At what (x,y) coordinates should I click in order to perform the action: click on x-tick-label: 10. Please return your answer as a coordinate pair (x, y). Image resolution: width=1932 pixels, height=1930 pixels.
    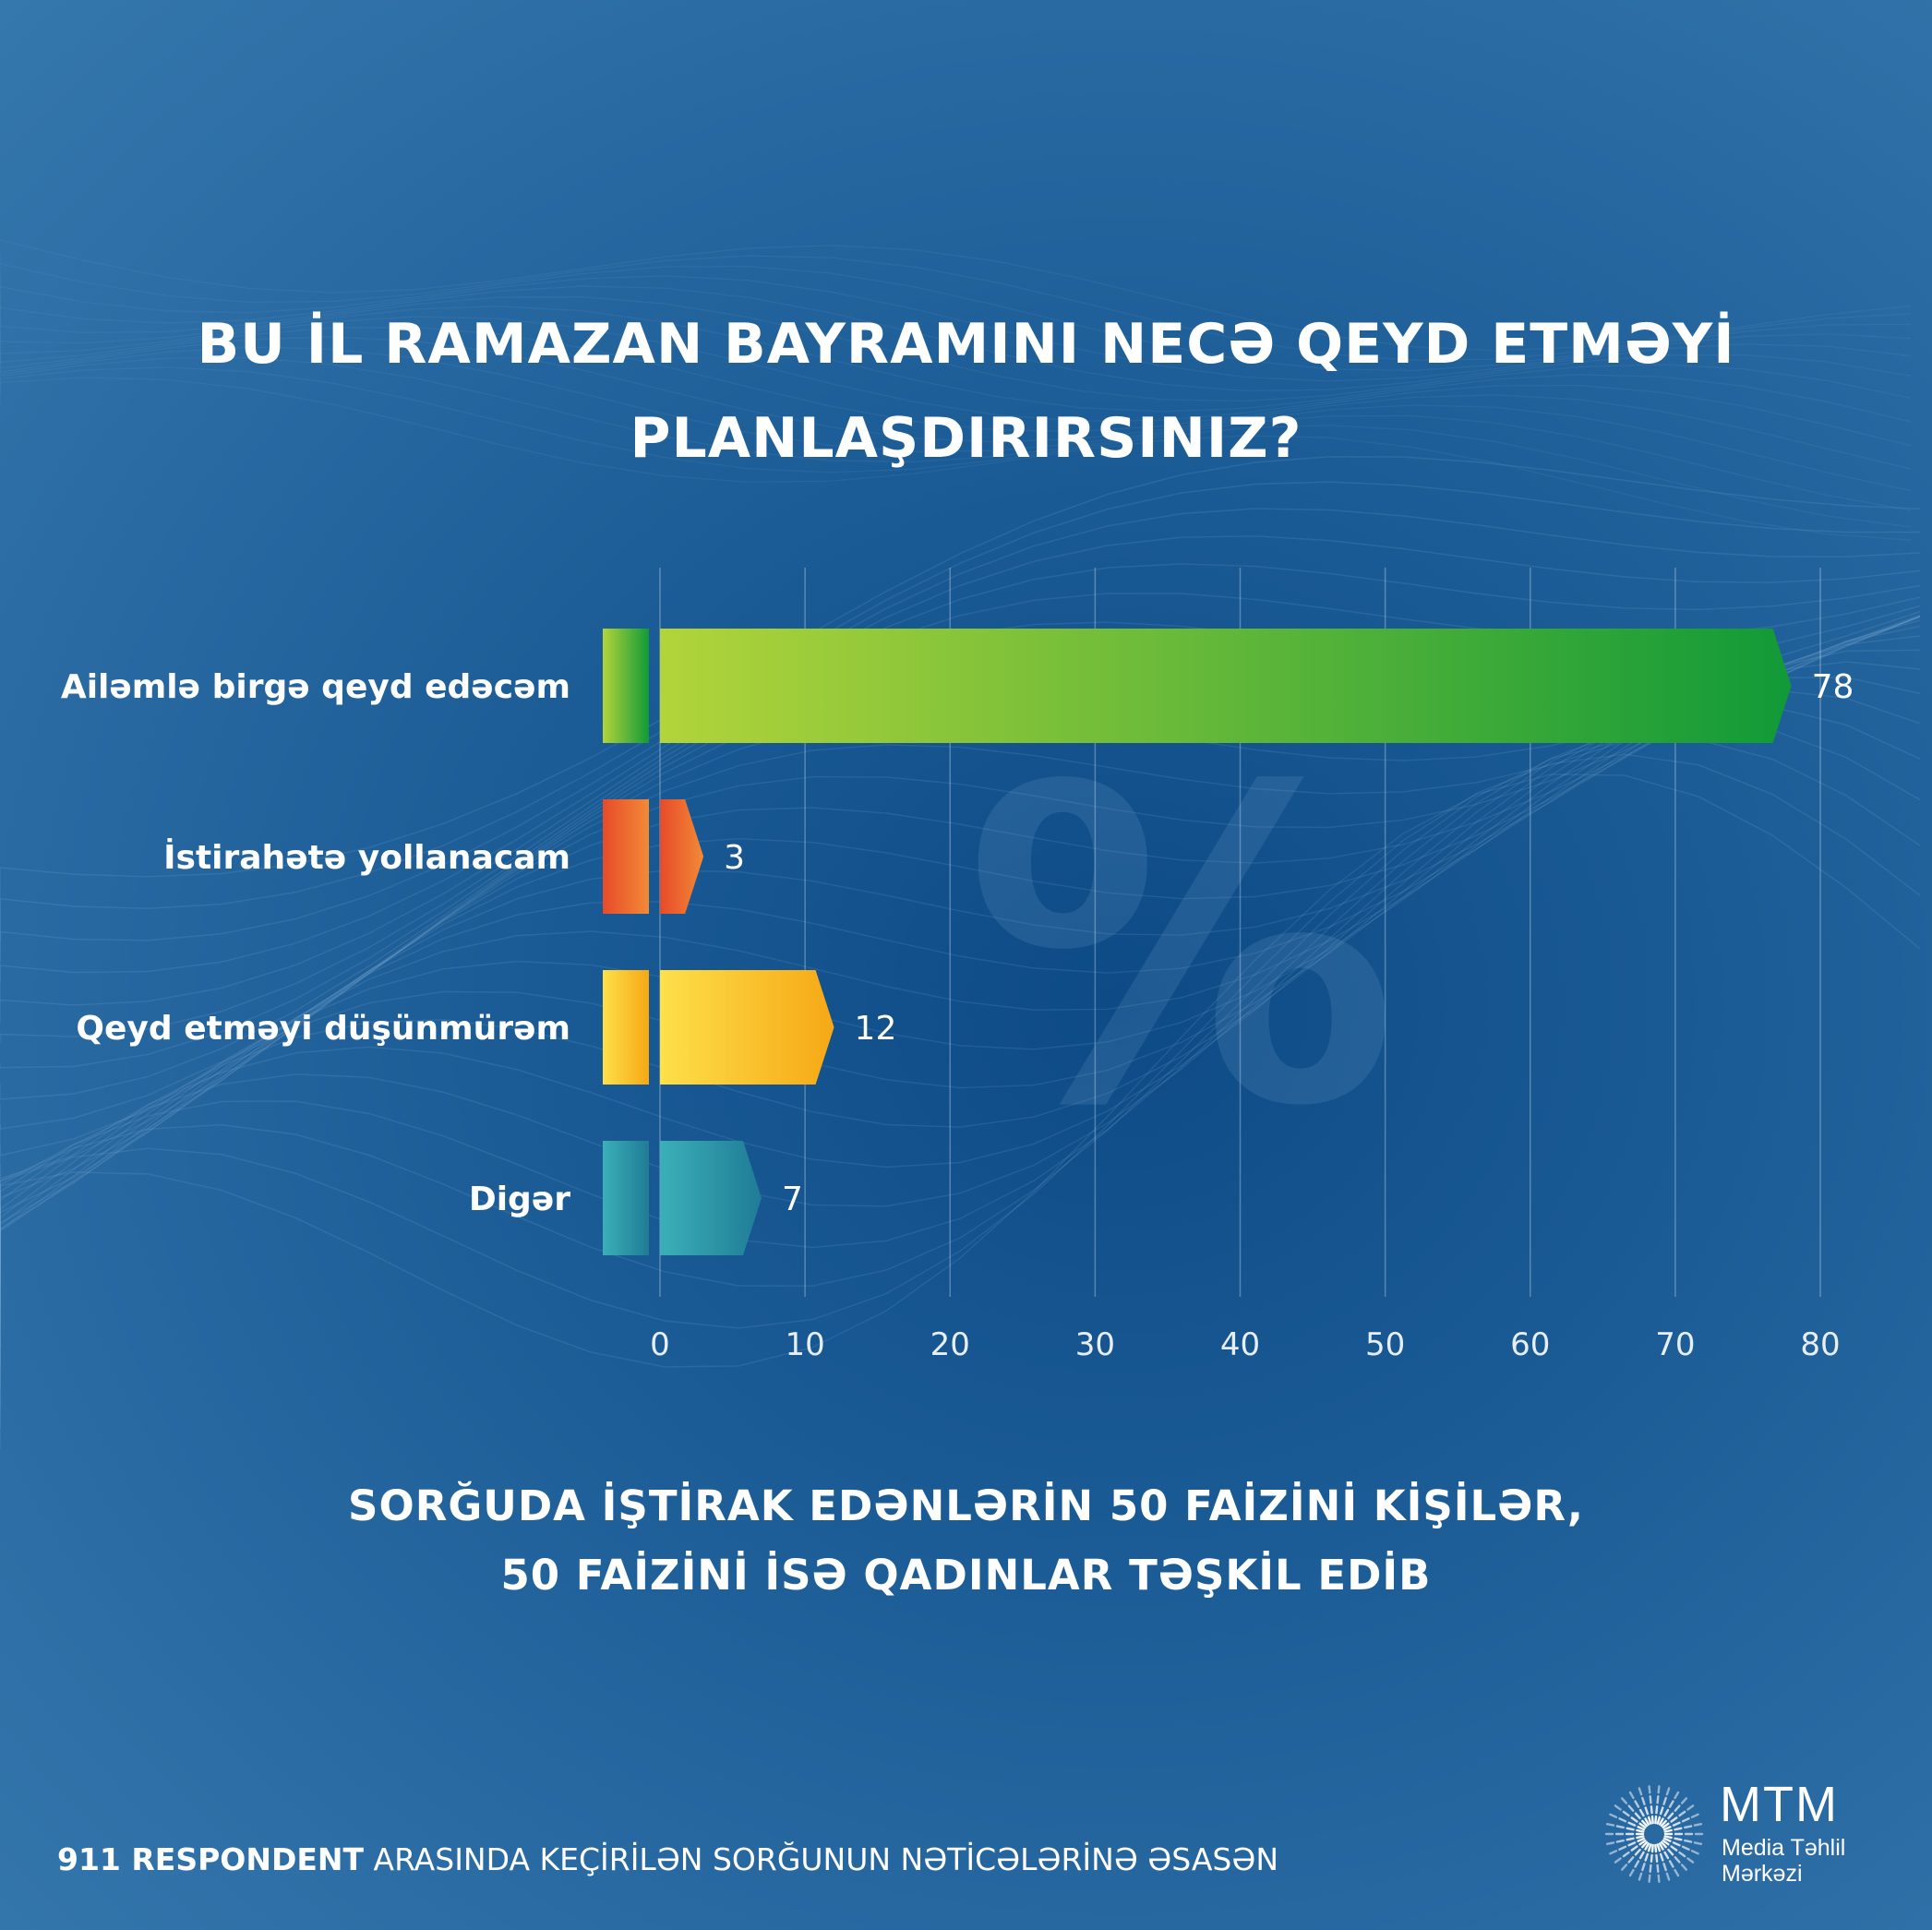
    Looking at the image, I should click on (804, 1344).